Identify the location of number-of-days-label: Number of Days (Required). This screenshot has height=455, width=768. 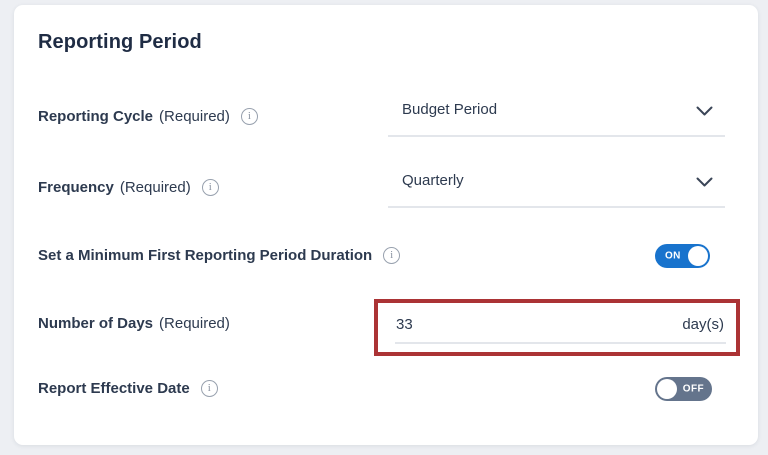
(134, 323).